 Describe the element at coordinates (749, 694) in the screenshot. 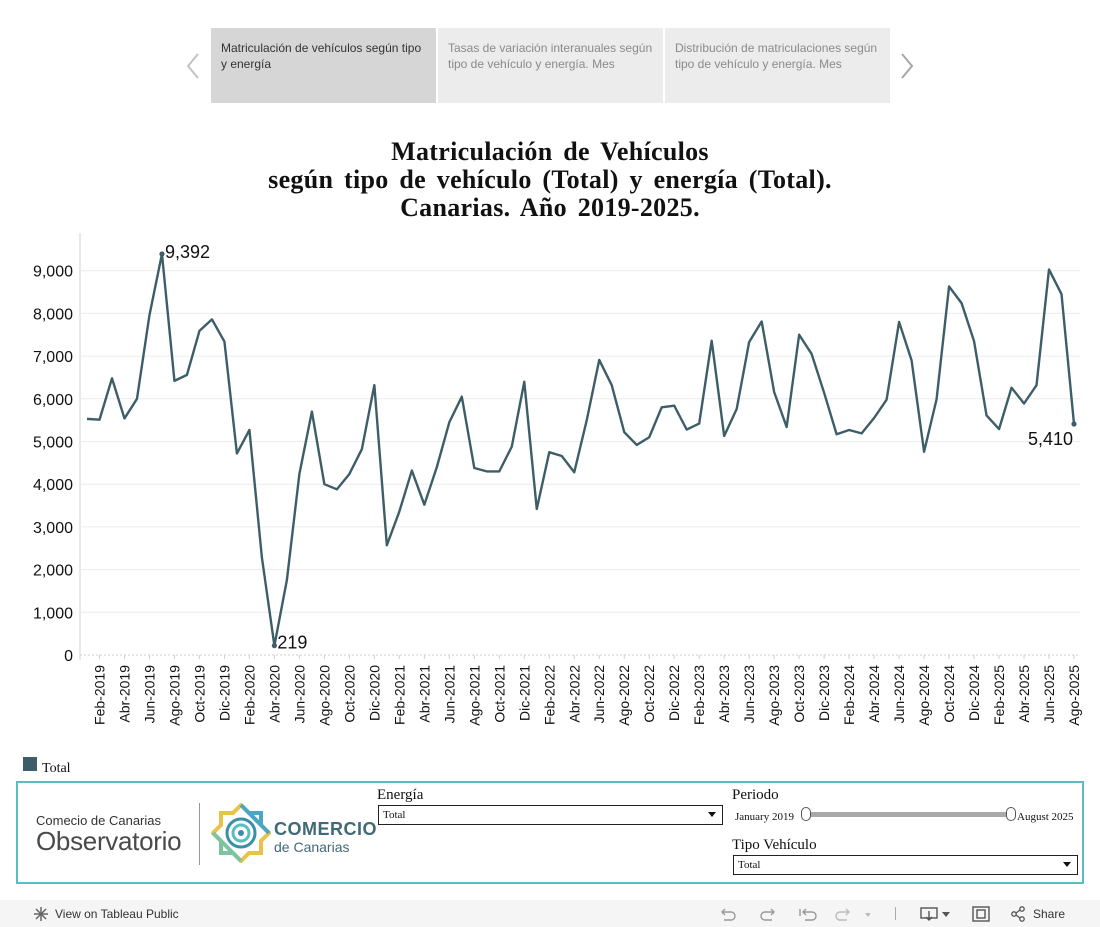

I see `x-tick-label: Jun-2023` at that location.